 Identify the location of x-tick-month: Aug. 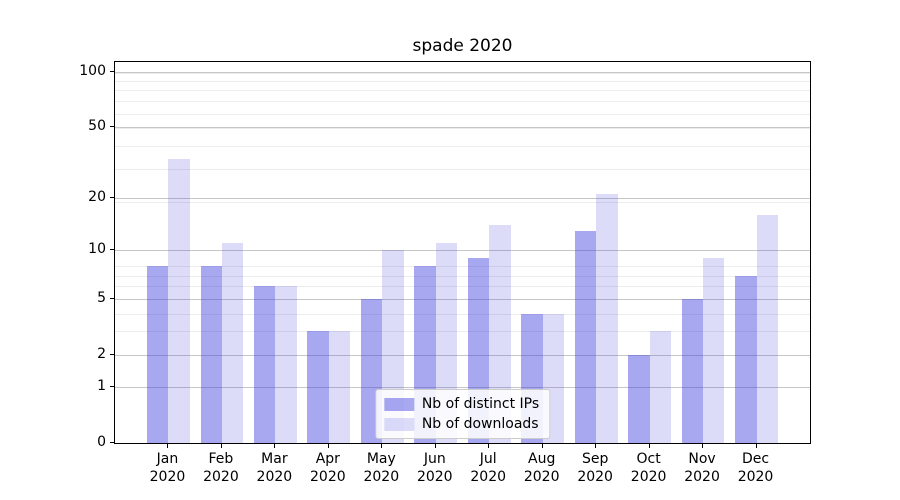
(542, 459).